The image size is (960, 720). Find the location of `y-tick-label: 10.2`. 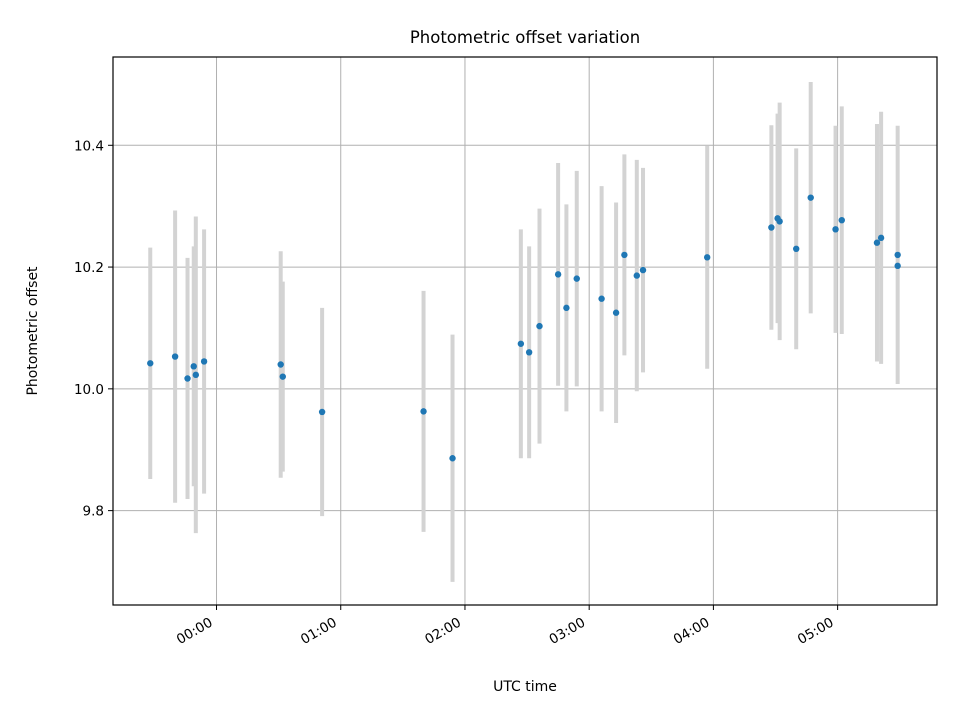

y-tick-label: 10.2 is located at coordinates (89, 268).